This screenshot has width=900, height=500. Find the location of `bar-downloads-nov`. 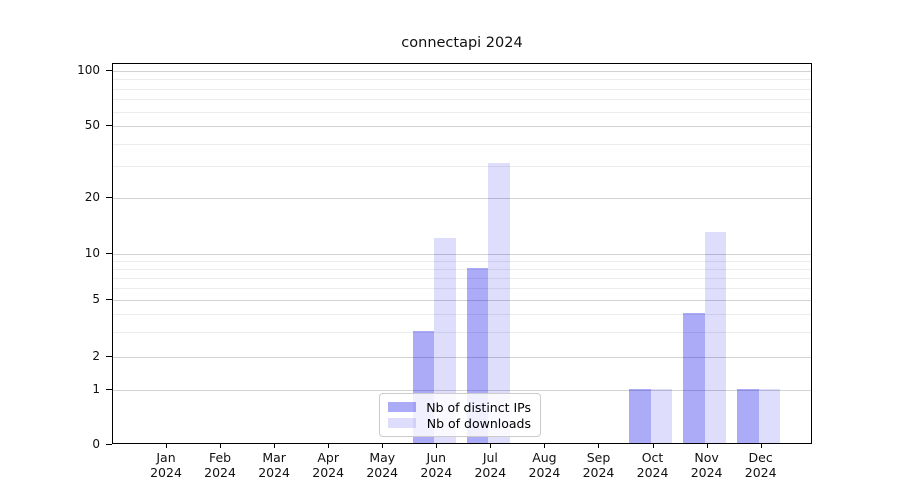

bar-downloads-nov is located at coordinates (715, 337).